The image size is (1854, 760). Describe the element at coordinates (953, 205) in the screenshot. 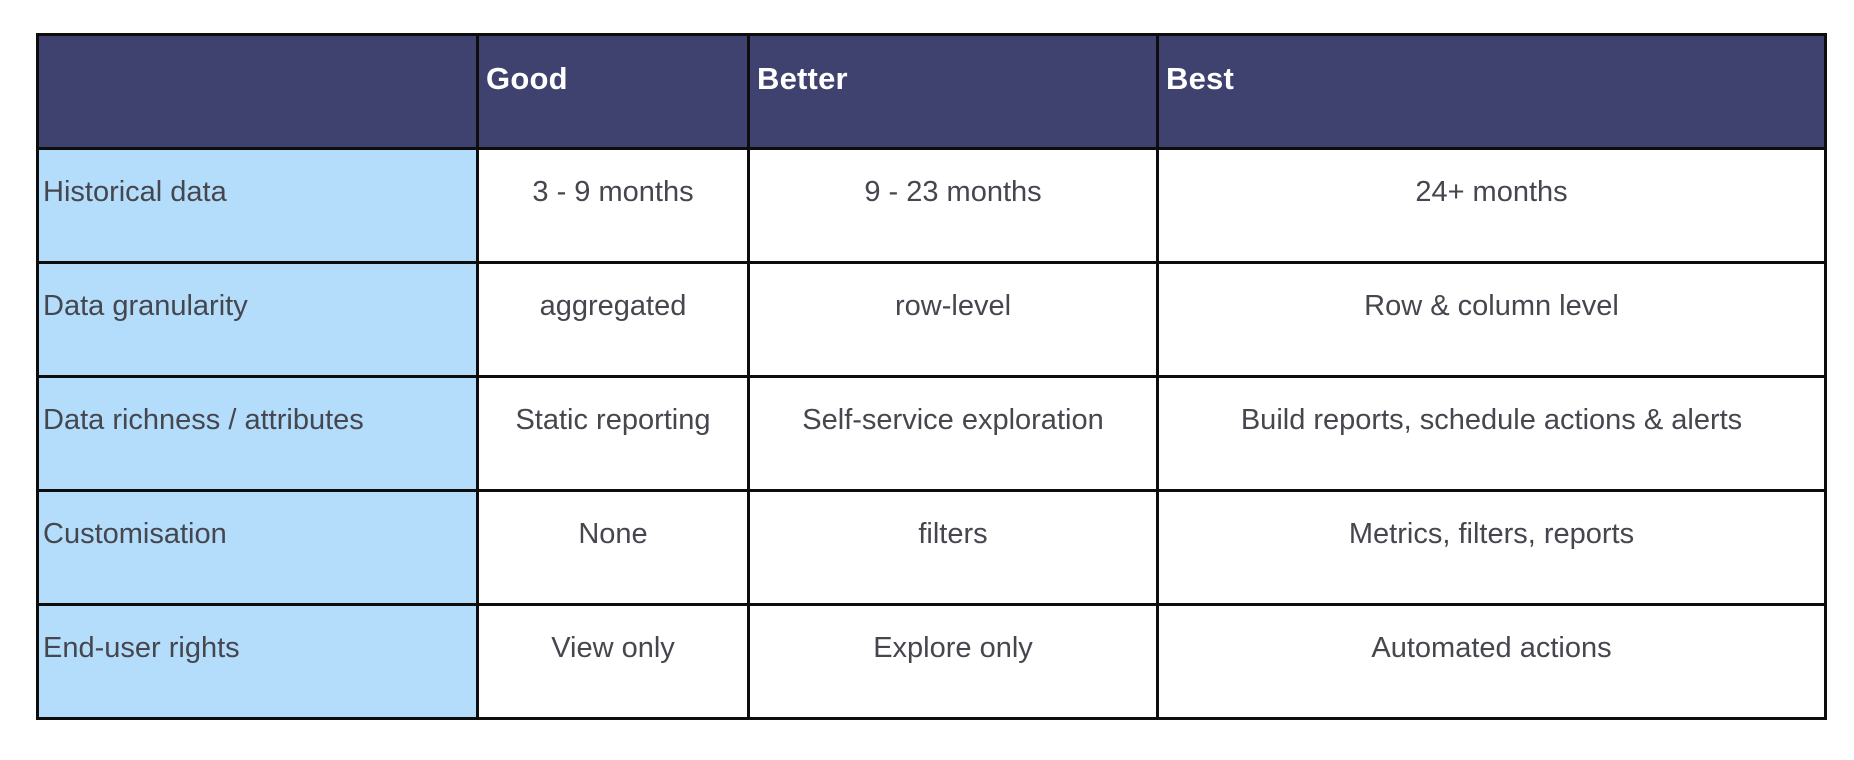

I see `cell-historical-data-better: 9 - 23 months` at that location.